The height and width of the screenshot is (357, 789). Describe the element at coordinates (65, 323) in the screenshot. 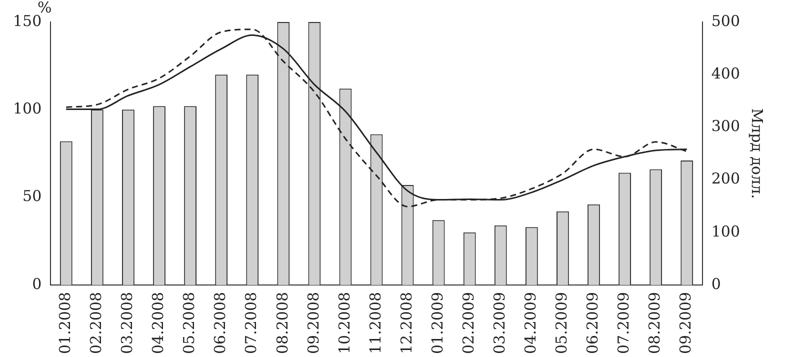

I see `x-tick-label: 01.2008` at that location.